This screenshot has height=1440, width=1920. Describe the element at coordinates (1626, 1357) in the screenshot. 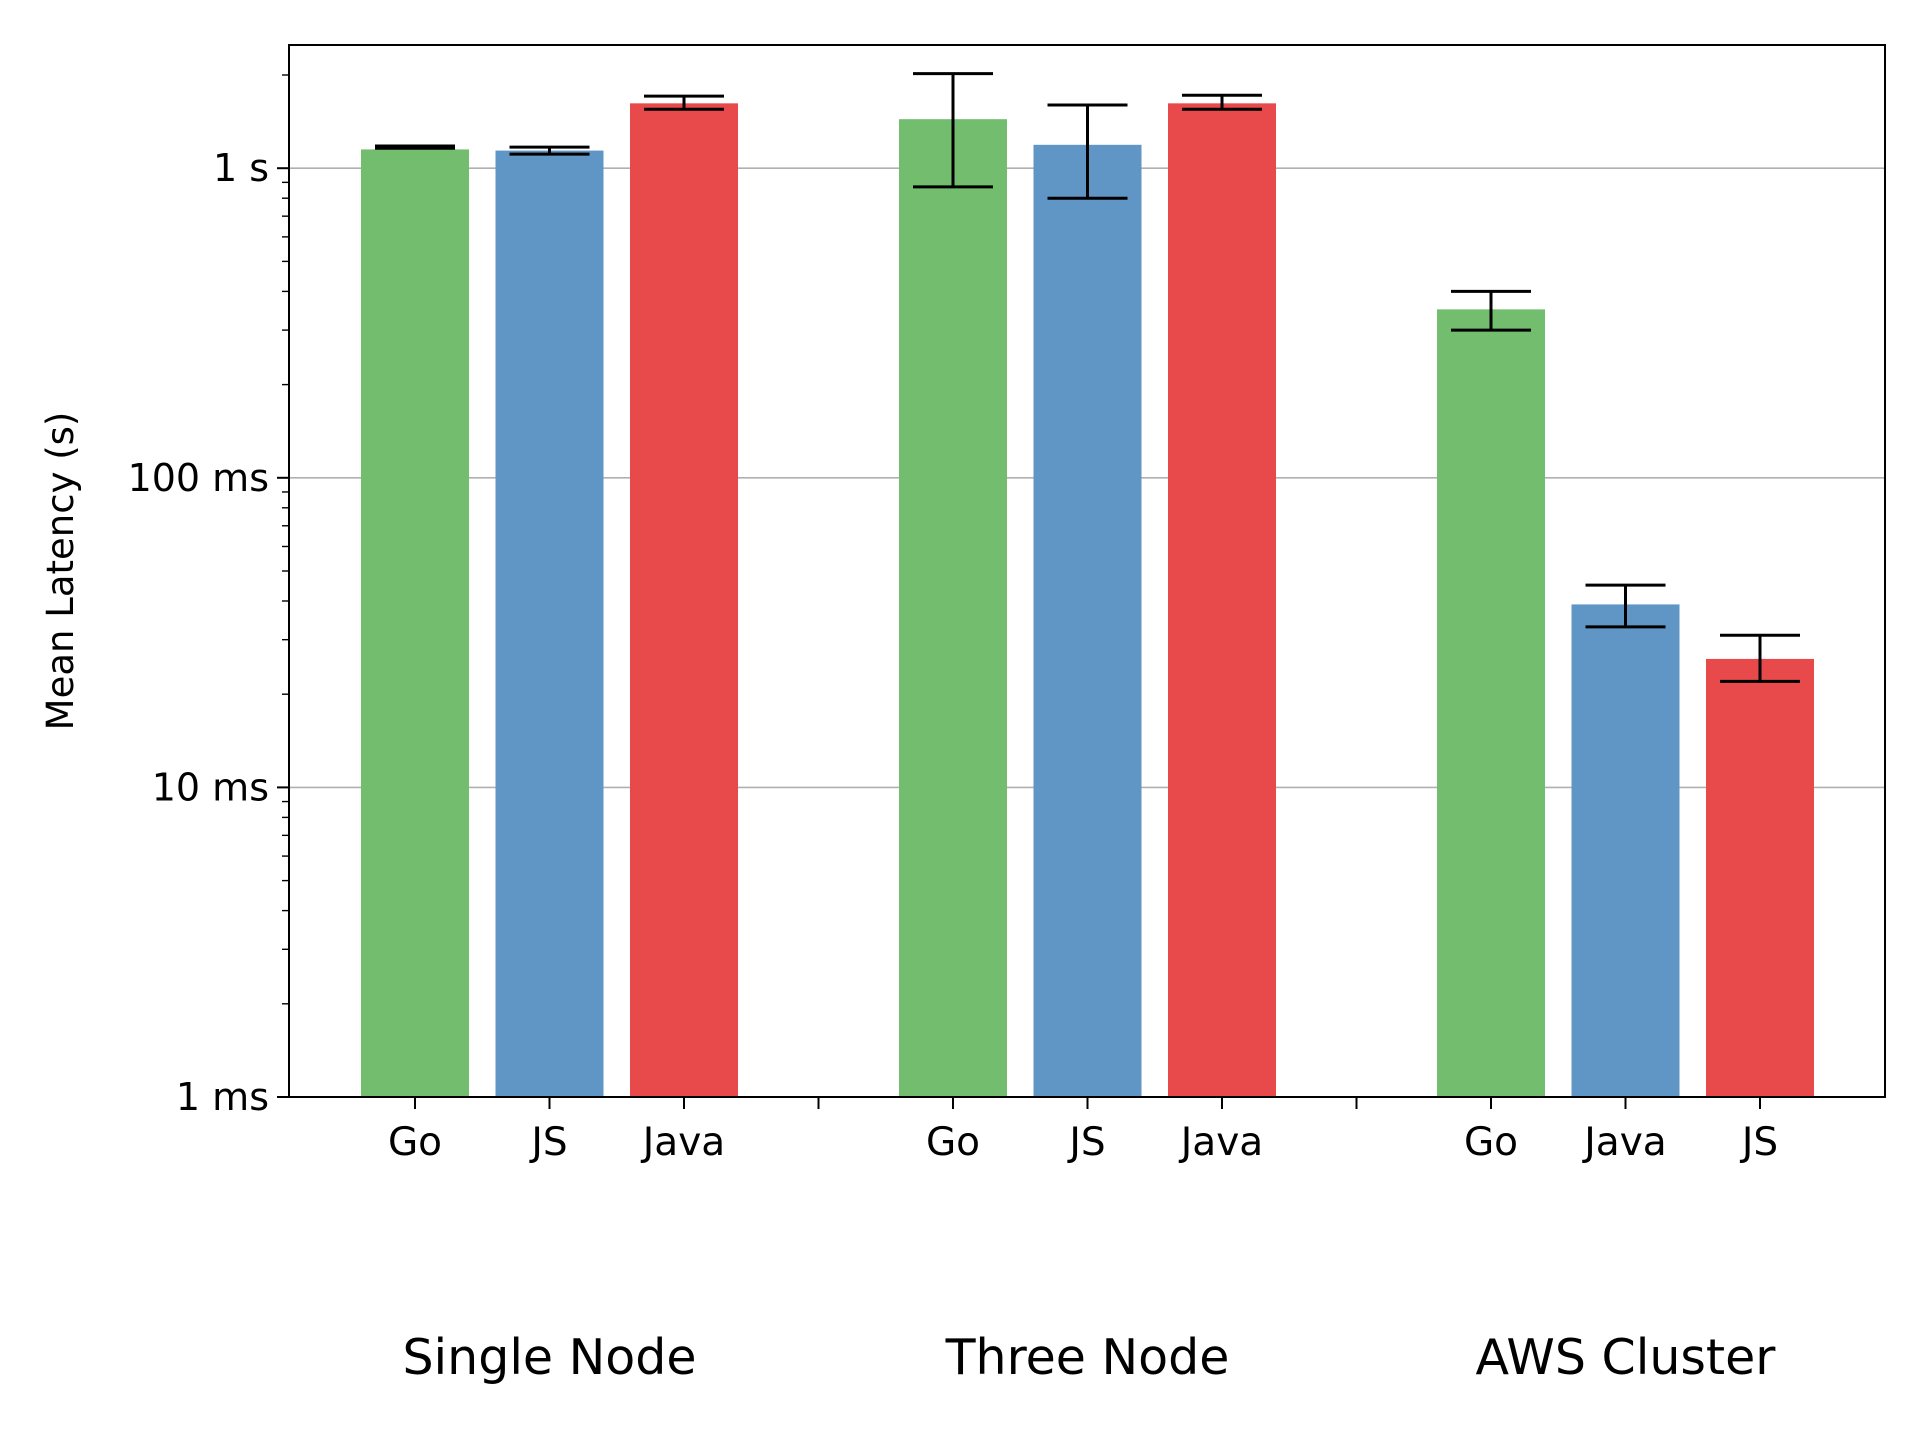

I see `group-label: AWS Cluster` at that location.